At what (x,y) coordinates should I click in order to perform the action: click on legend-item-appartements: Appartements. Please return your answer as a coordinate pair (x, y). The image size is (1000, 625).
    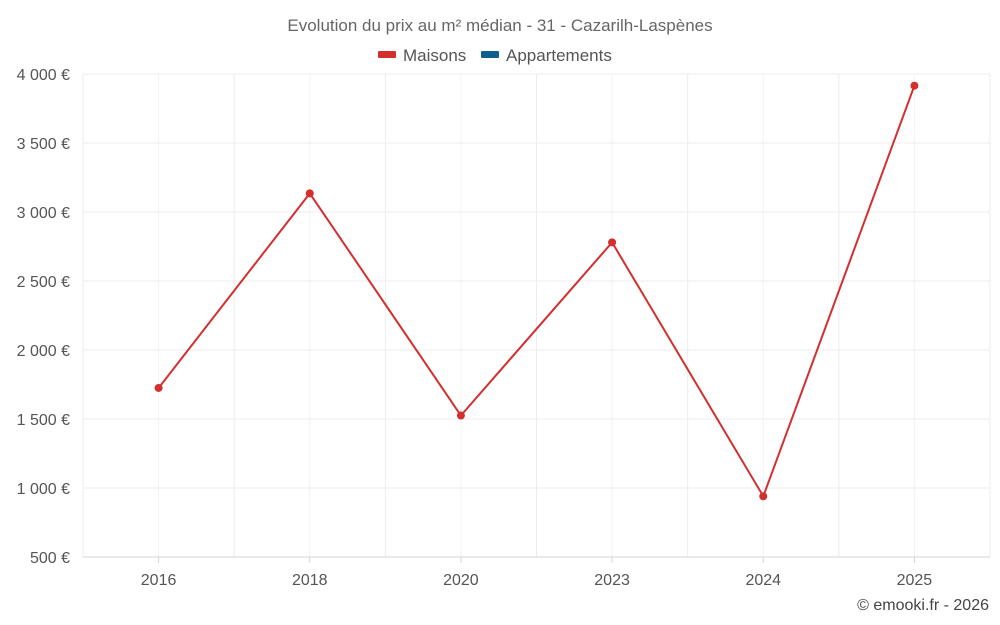
    Looking at the image, I should click on (546, 55).